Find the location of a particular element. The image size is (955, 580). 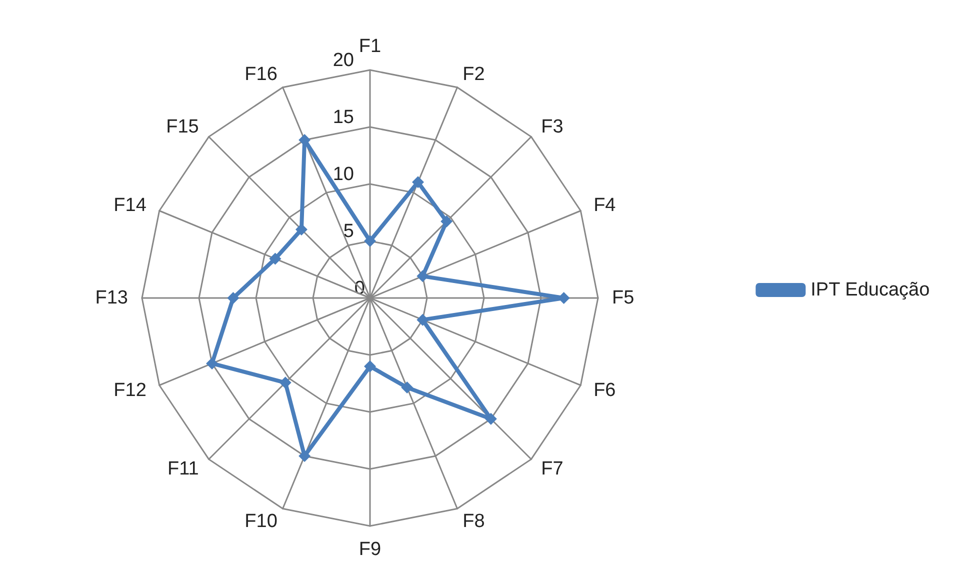

y-tick-label: 5 is located at coordinates (348, 231).